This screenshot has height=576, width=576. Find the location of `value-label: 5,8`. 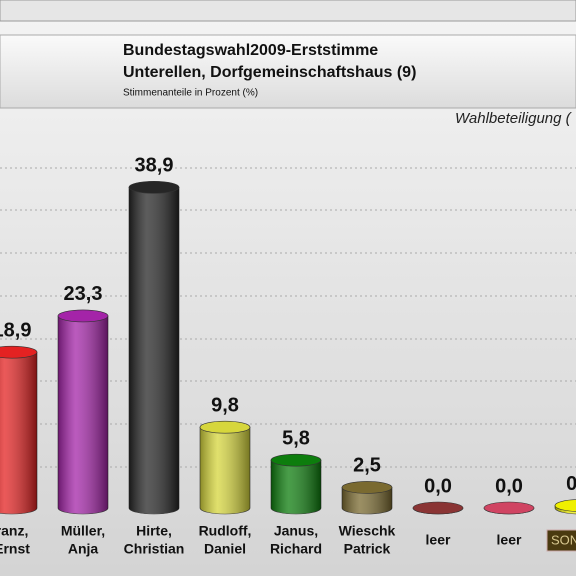

value-label: 5,8 is located at coordinates (296, 438).